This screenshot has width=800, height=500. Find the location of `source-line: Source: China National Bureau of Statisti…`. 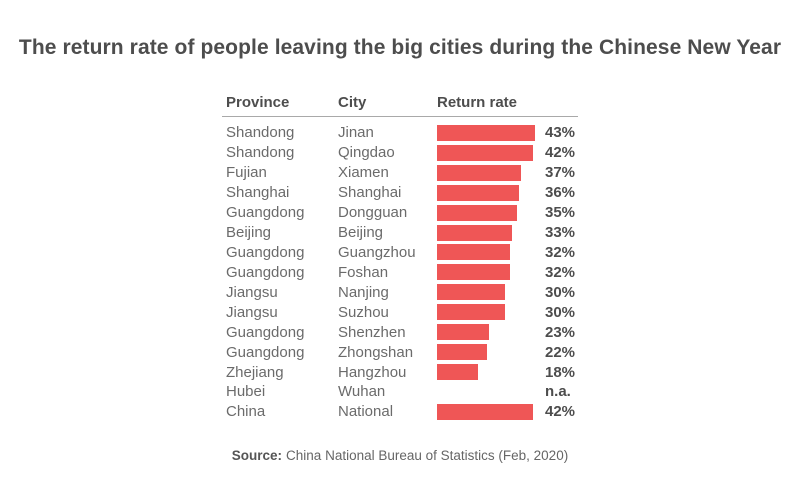

source-line: Source: China National Bureau of Statisti… is located at coordinates (400, 455).